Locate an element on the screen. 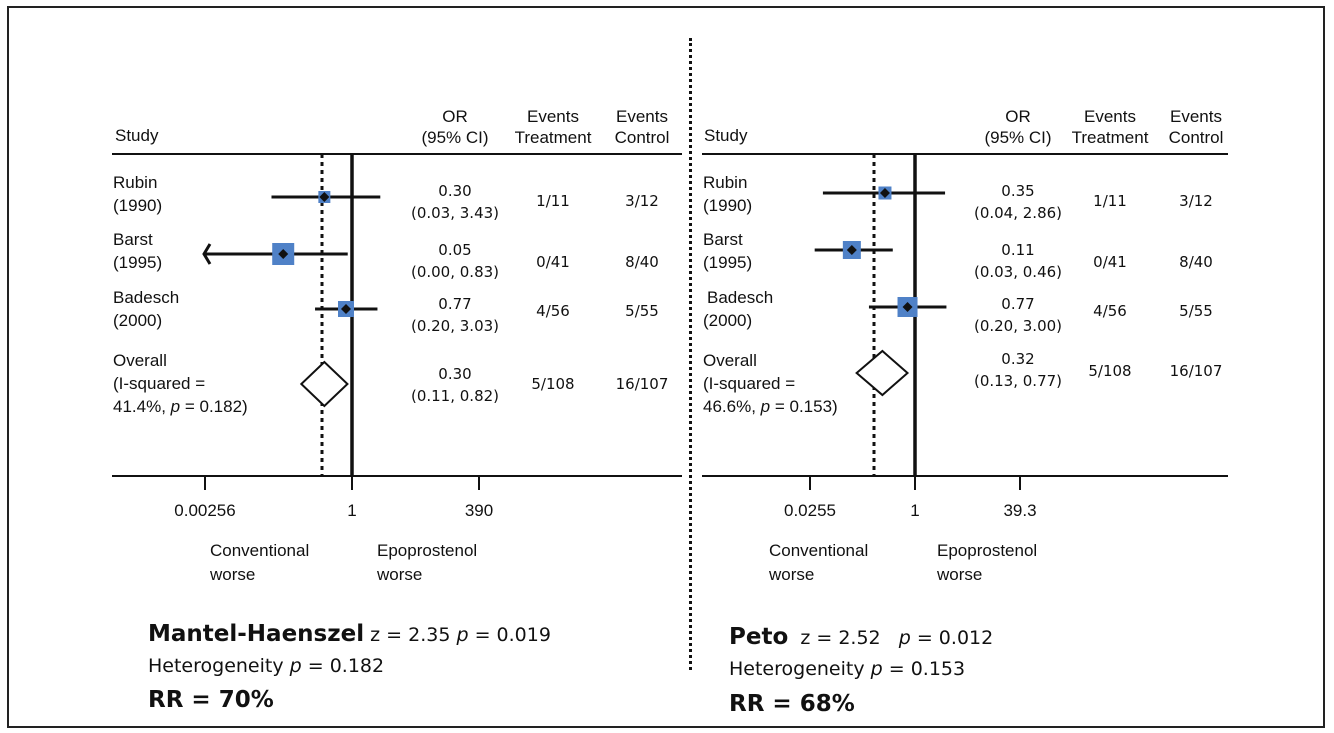 The image size is (1334, 733). panel-divider is located at coordinates (690, 354).